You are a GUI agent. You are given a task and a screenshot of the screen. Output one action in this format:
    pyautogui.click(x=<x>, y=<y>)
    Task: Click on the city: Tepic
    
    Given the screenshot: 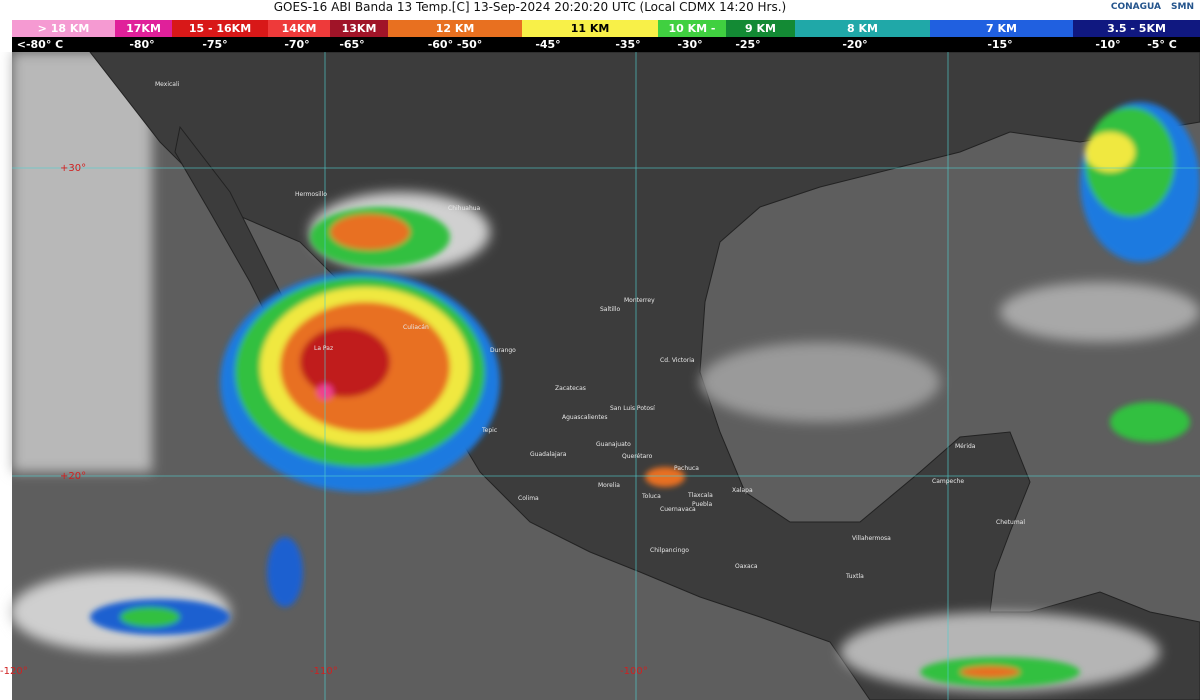 What is the action you would take?
    pyautogui.click(x=489, y=430)
    